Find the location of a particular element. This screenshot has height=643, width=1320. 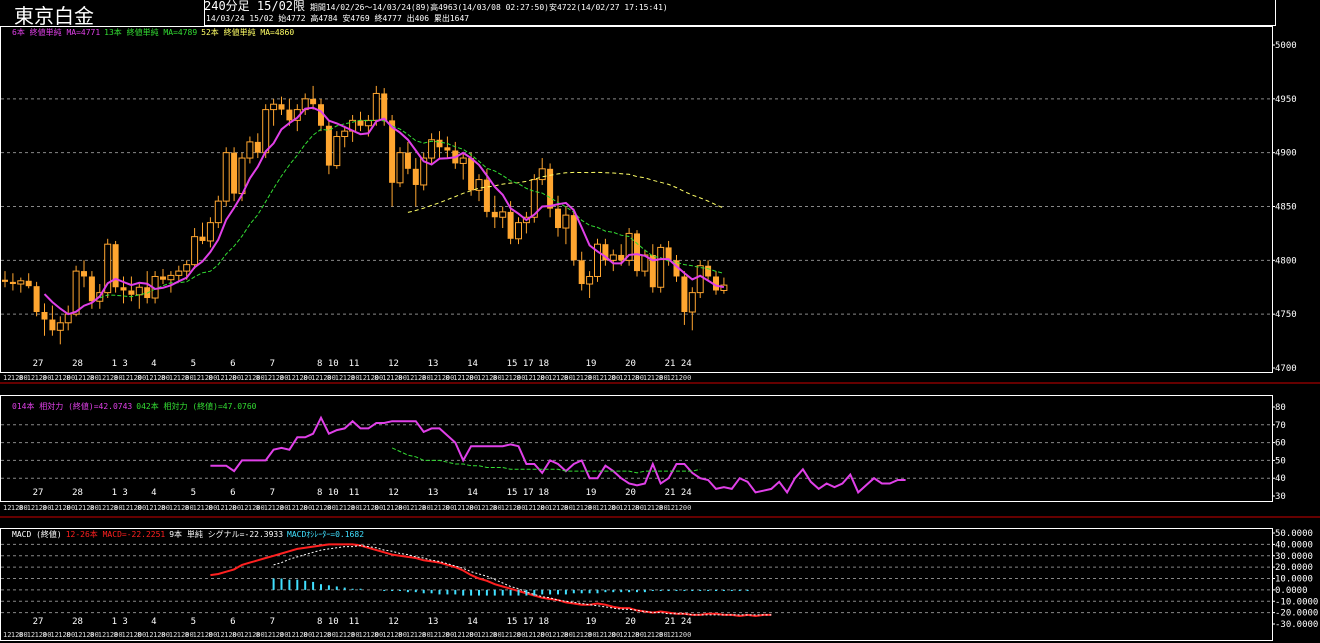

y-tick-label: 4800 is located at coordinates (1286, 261).